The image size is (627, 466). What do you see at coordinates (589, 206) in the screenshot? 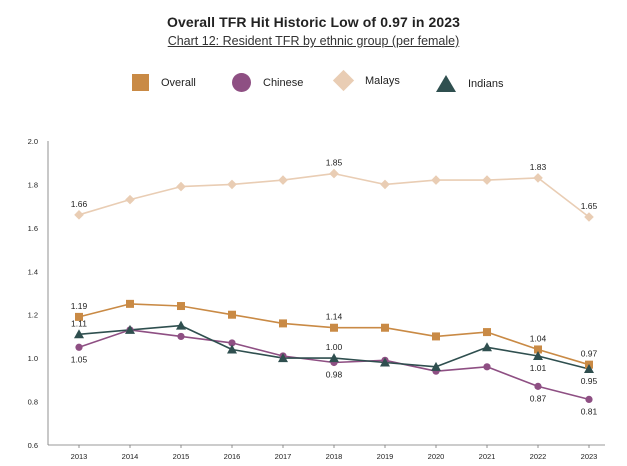
I see `data-label-malays: 1.65` at bounding box center [589, 206].